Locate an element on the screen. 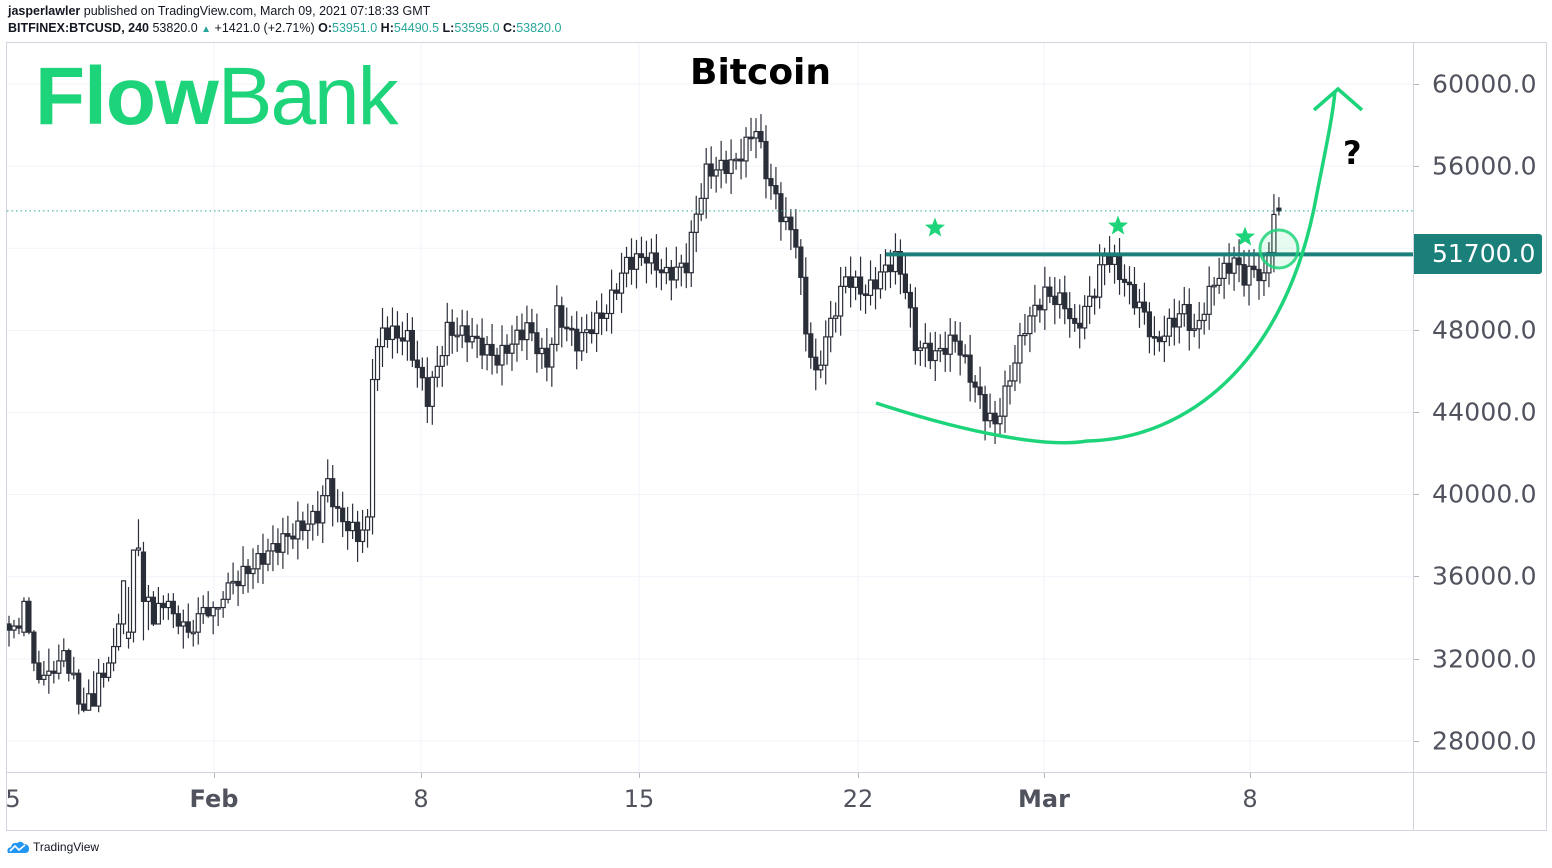 This screenshot has height=868, width=1552. time-label: 22 is located at coordinates (858, 799).